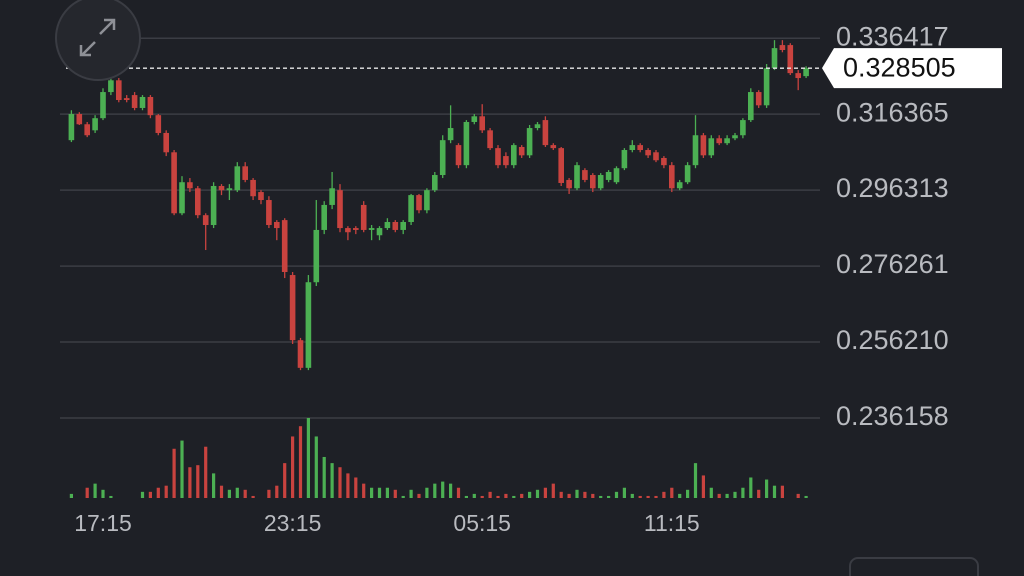  What do you see at coordinates (892, 112) in the screenshot?
I see `y-tick-label: 0.316365` at bounding box center [892, 112].